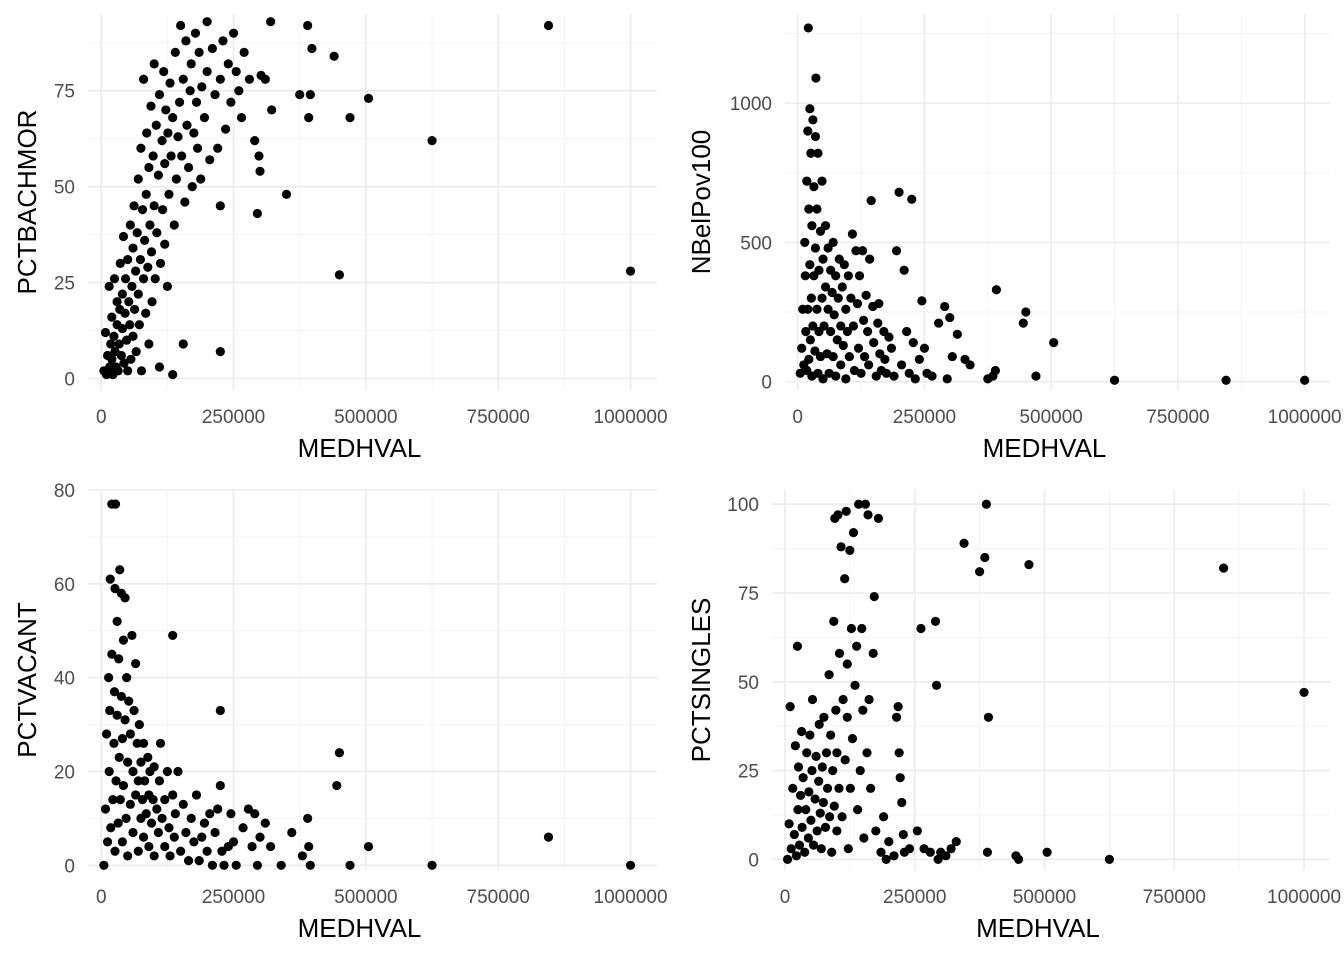  Describe the element at coordinates (914, 897) in the screenshot. I see `x-tick-label: 250000` at that location.